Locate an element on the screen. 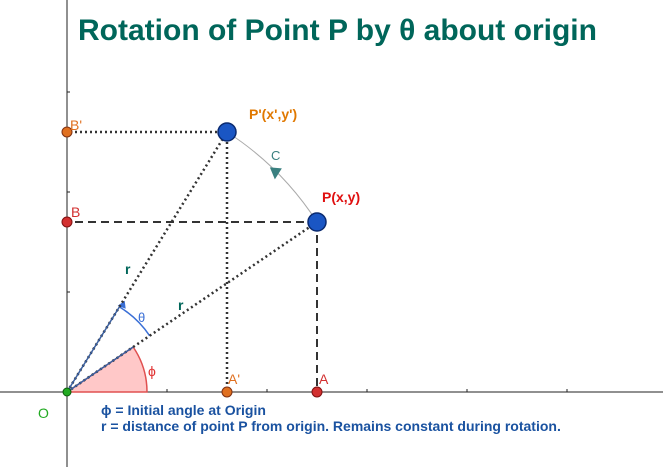 This screenshot has width=663, height=472. label-b-prime: B' is located at coordinates (76, 125).